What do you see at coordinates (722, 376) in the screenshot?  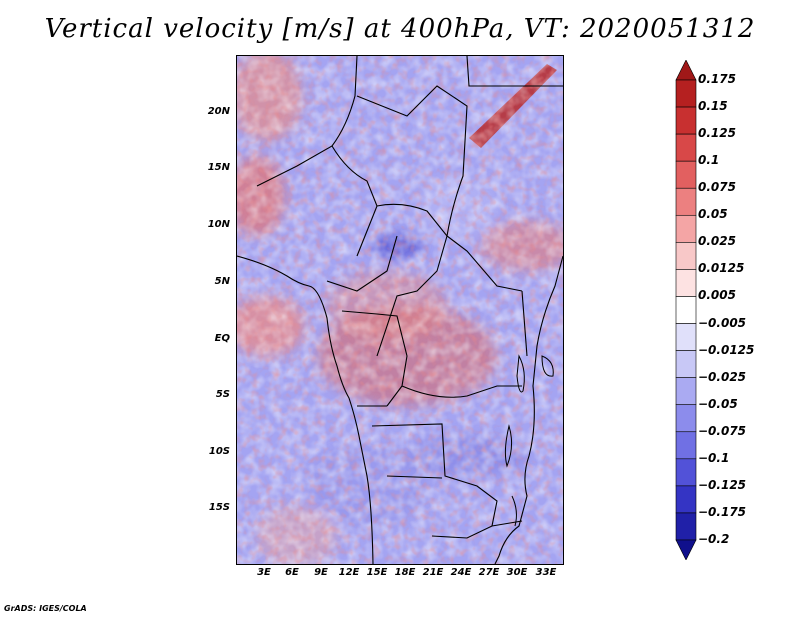 I see `colorbar-label: −0.025` at bounding box center [722, 376].